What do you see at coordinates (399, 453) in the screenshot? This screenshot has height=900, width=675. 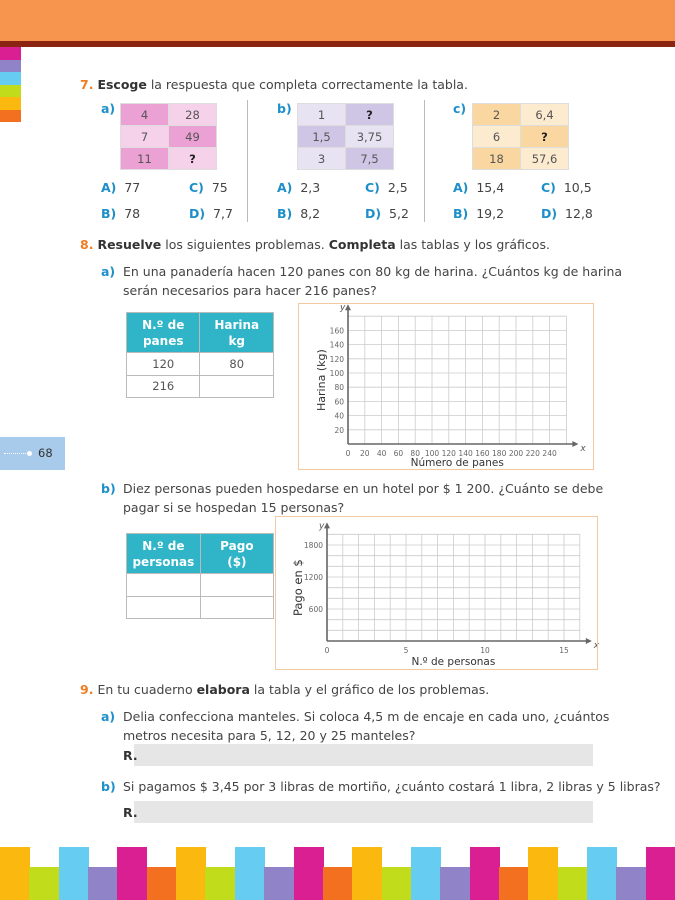 I see `x-tick-label: 60` at bounding box center [399, 453].